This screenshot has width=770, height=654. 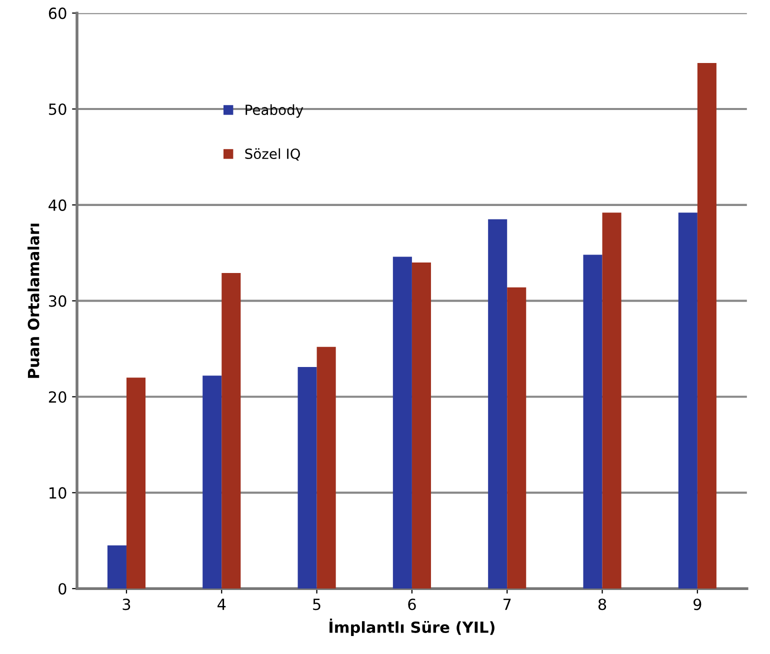 I want to click on y-tick-label: 60, so click(x=57, y=14).